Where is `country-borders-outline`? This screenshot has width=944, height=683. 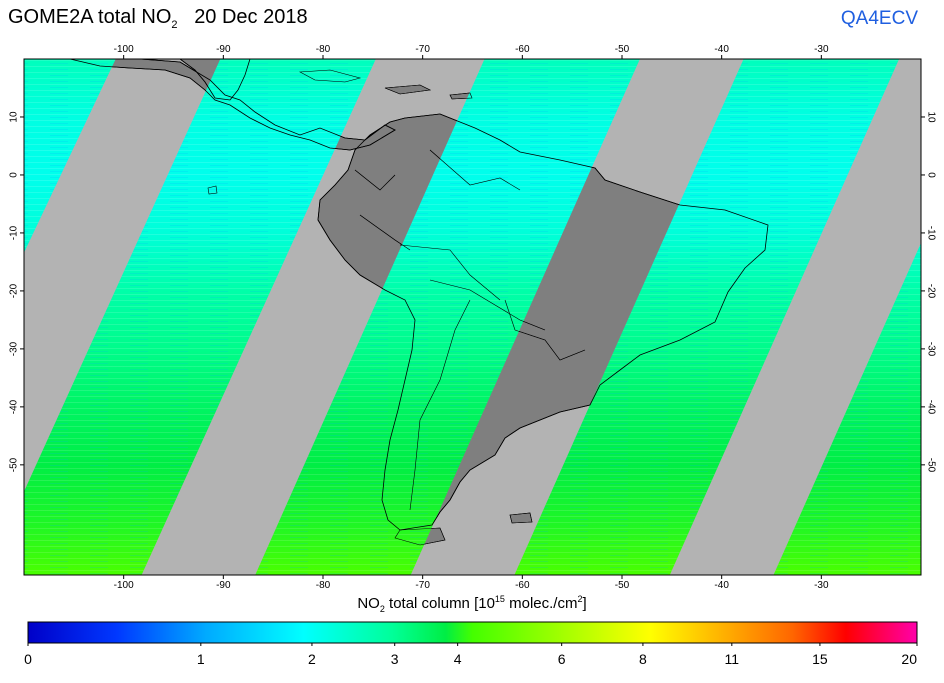
country-borders-outline is located at coordinates (470, 330).